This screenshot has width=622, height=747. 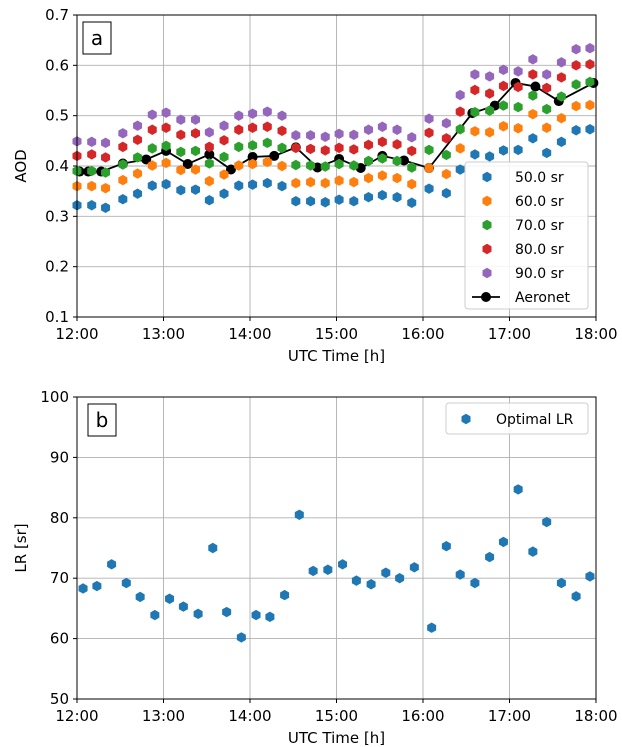 I want to click on x-tick-label: 18:00, so click(x=595, y=716).